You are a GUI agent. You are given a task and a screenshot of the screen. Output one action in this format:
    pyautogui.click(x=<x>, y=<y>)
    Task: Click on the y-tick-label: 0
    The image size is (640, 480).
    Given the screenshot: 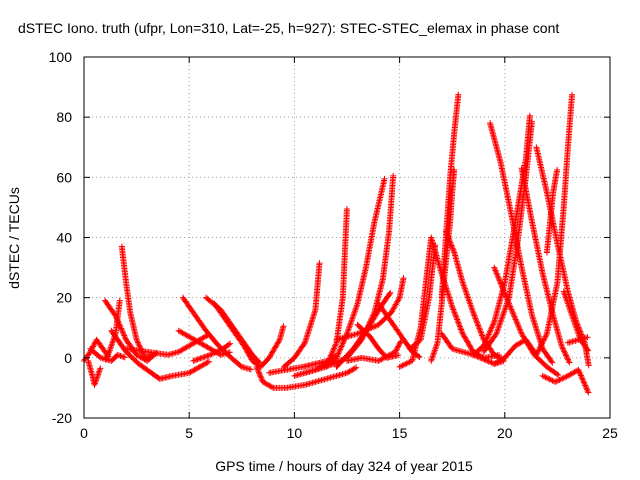 What is the action you would take?
    pyautogui.click(x=68, y=358)
    